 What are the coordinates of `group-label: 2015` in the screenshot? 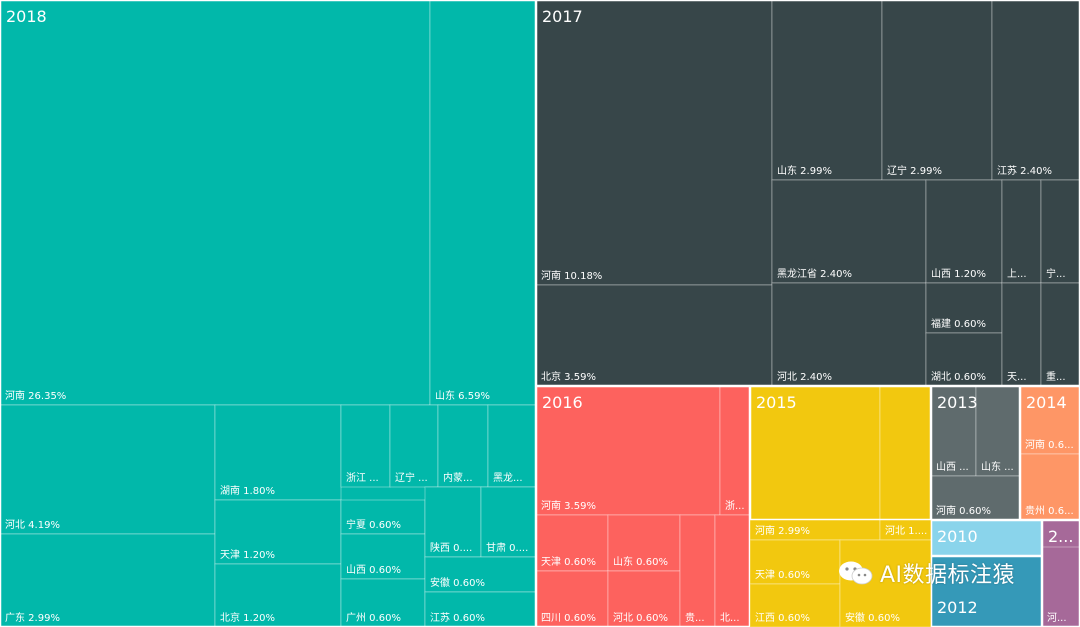 It's located at (776, 402).